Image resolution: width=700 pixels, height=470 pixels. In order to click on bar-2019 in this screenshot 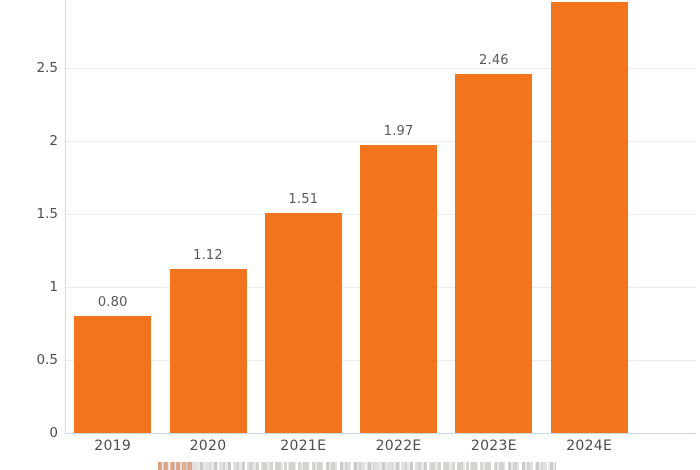, I will do `click(113, 374)`.